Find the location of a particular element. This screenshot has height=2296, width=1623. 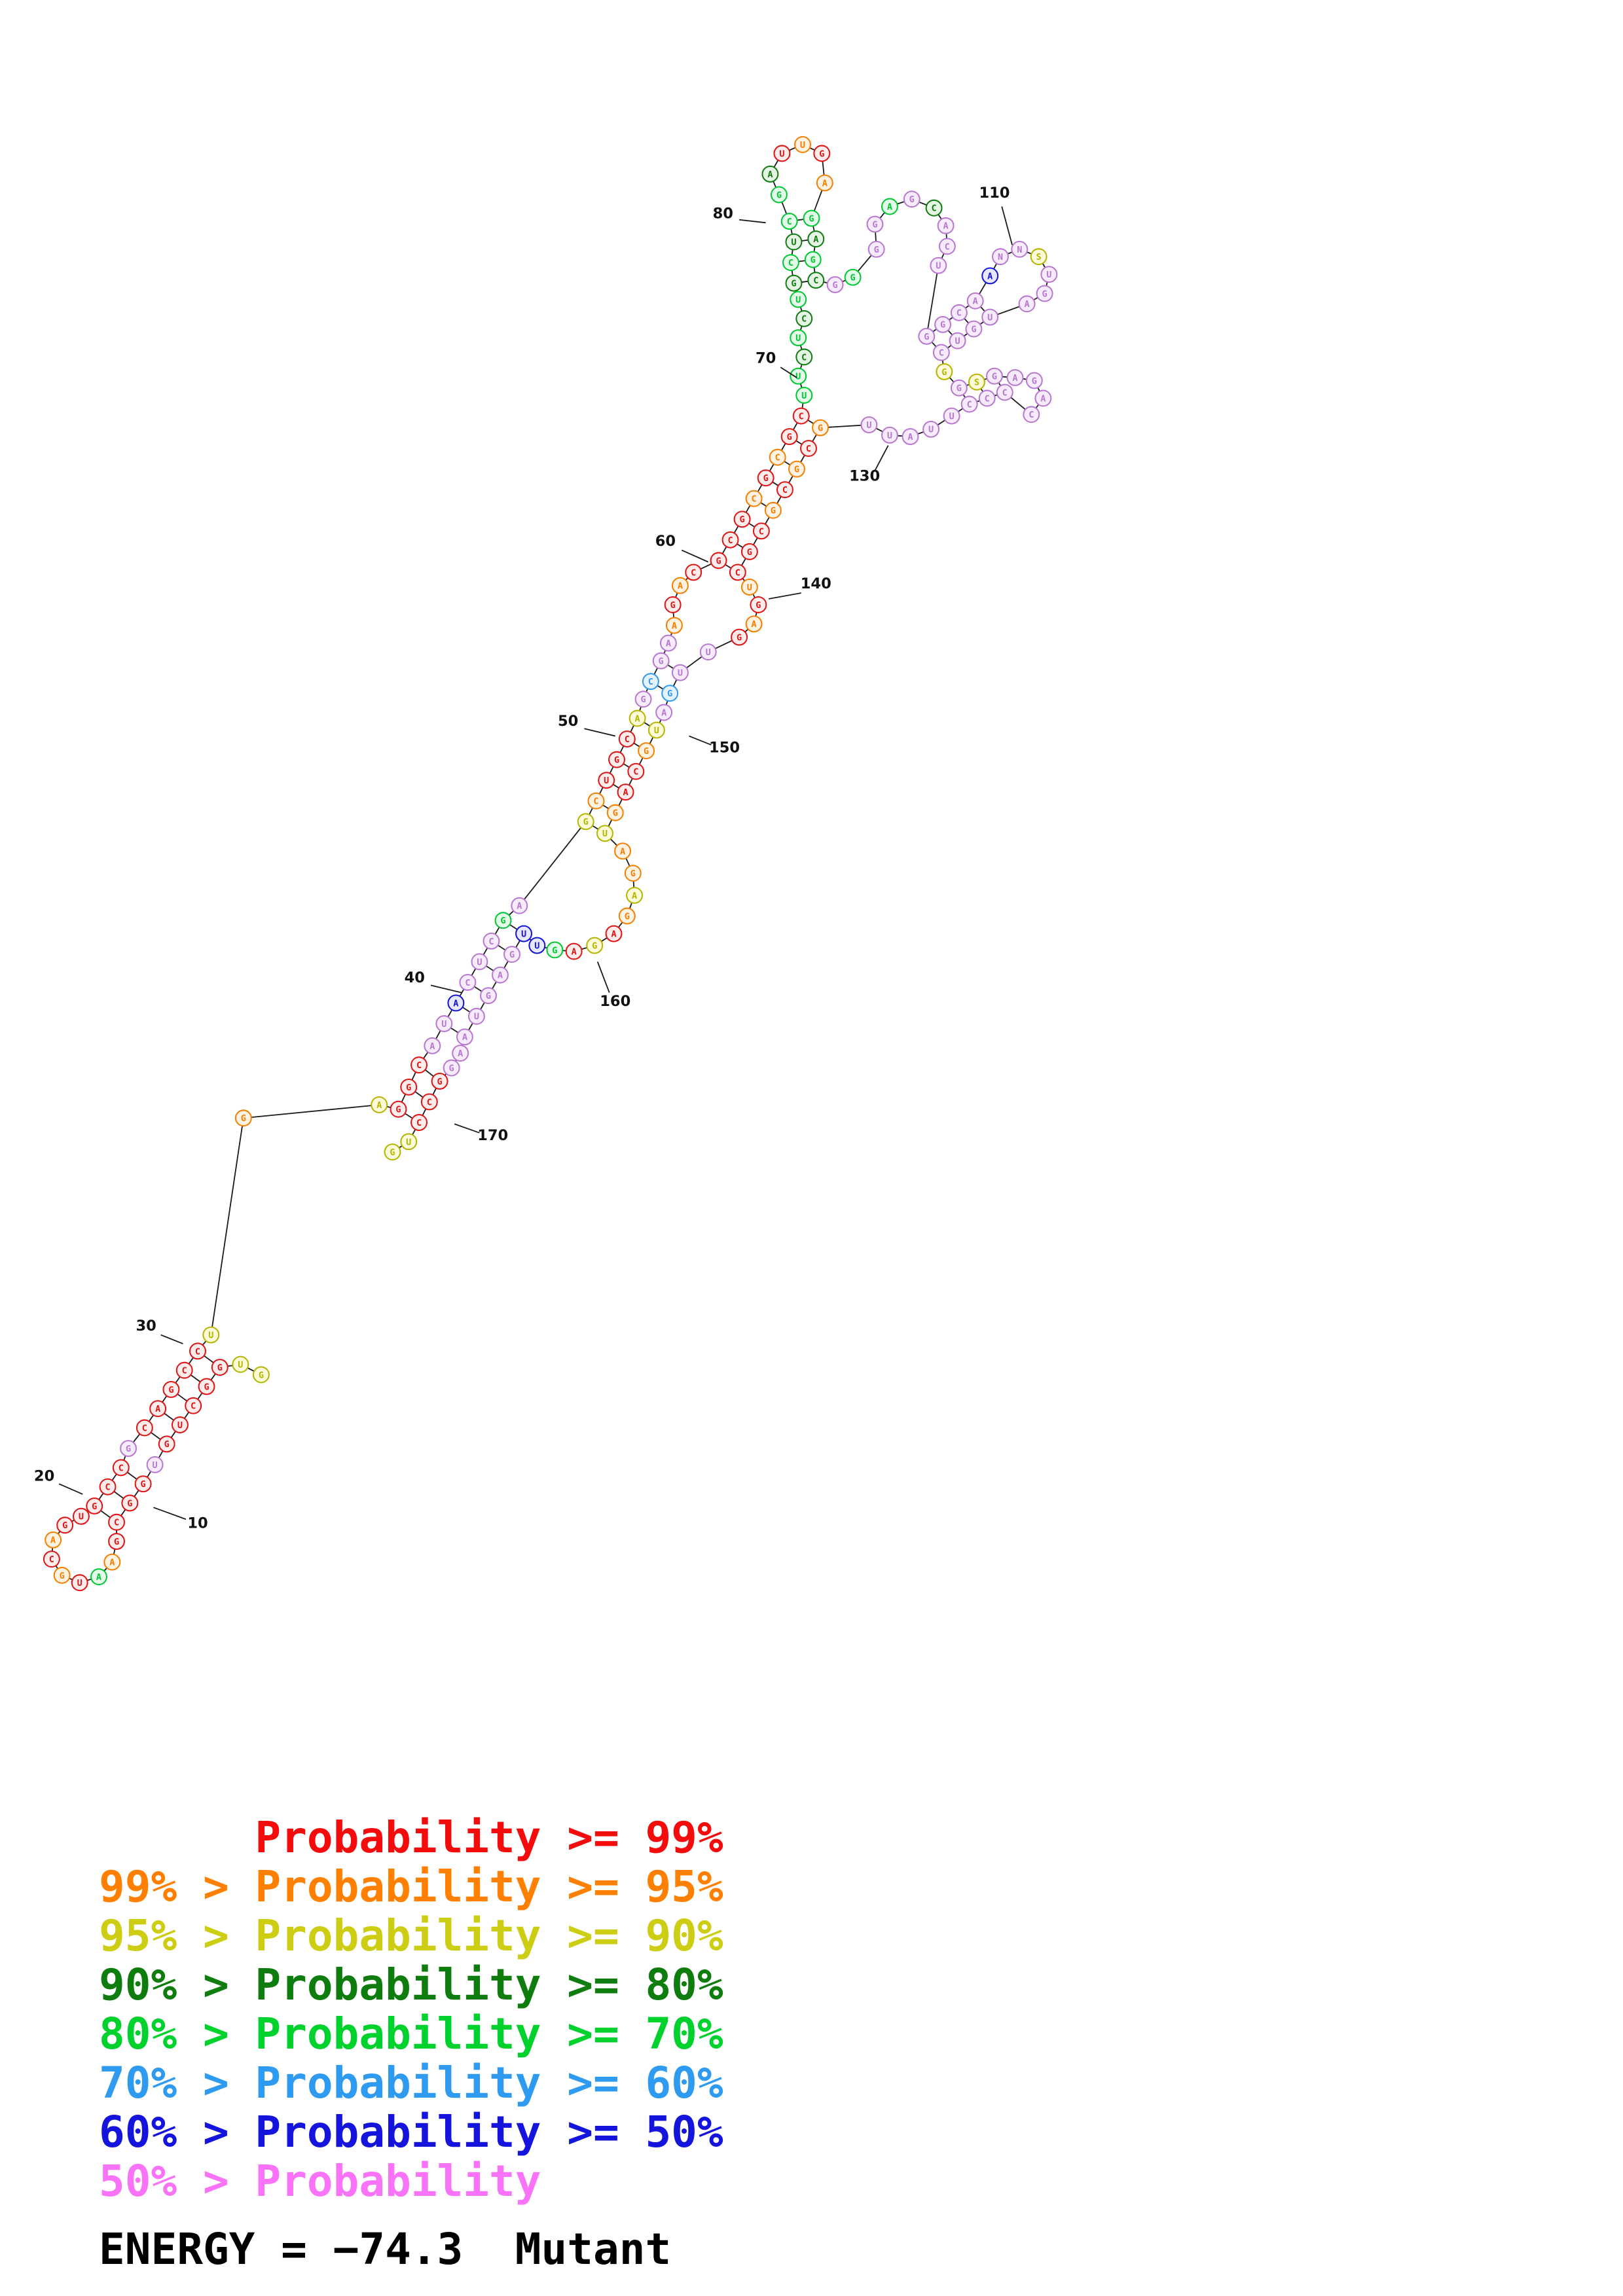

legend-line: 80% > Probability >= 70% is located at coordinates (411, 2034).